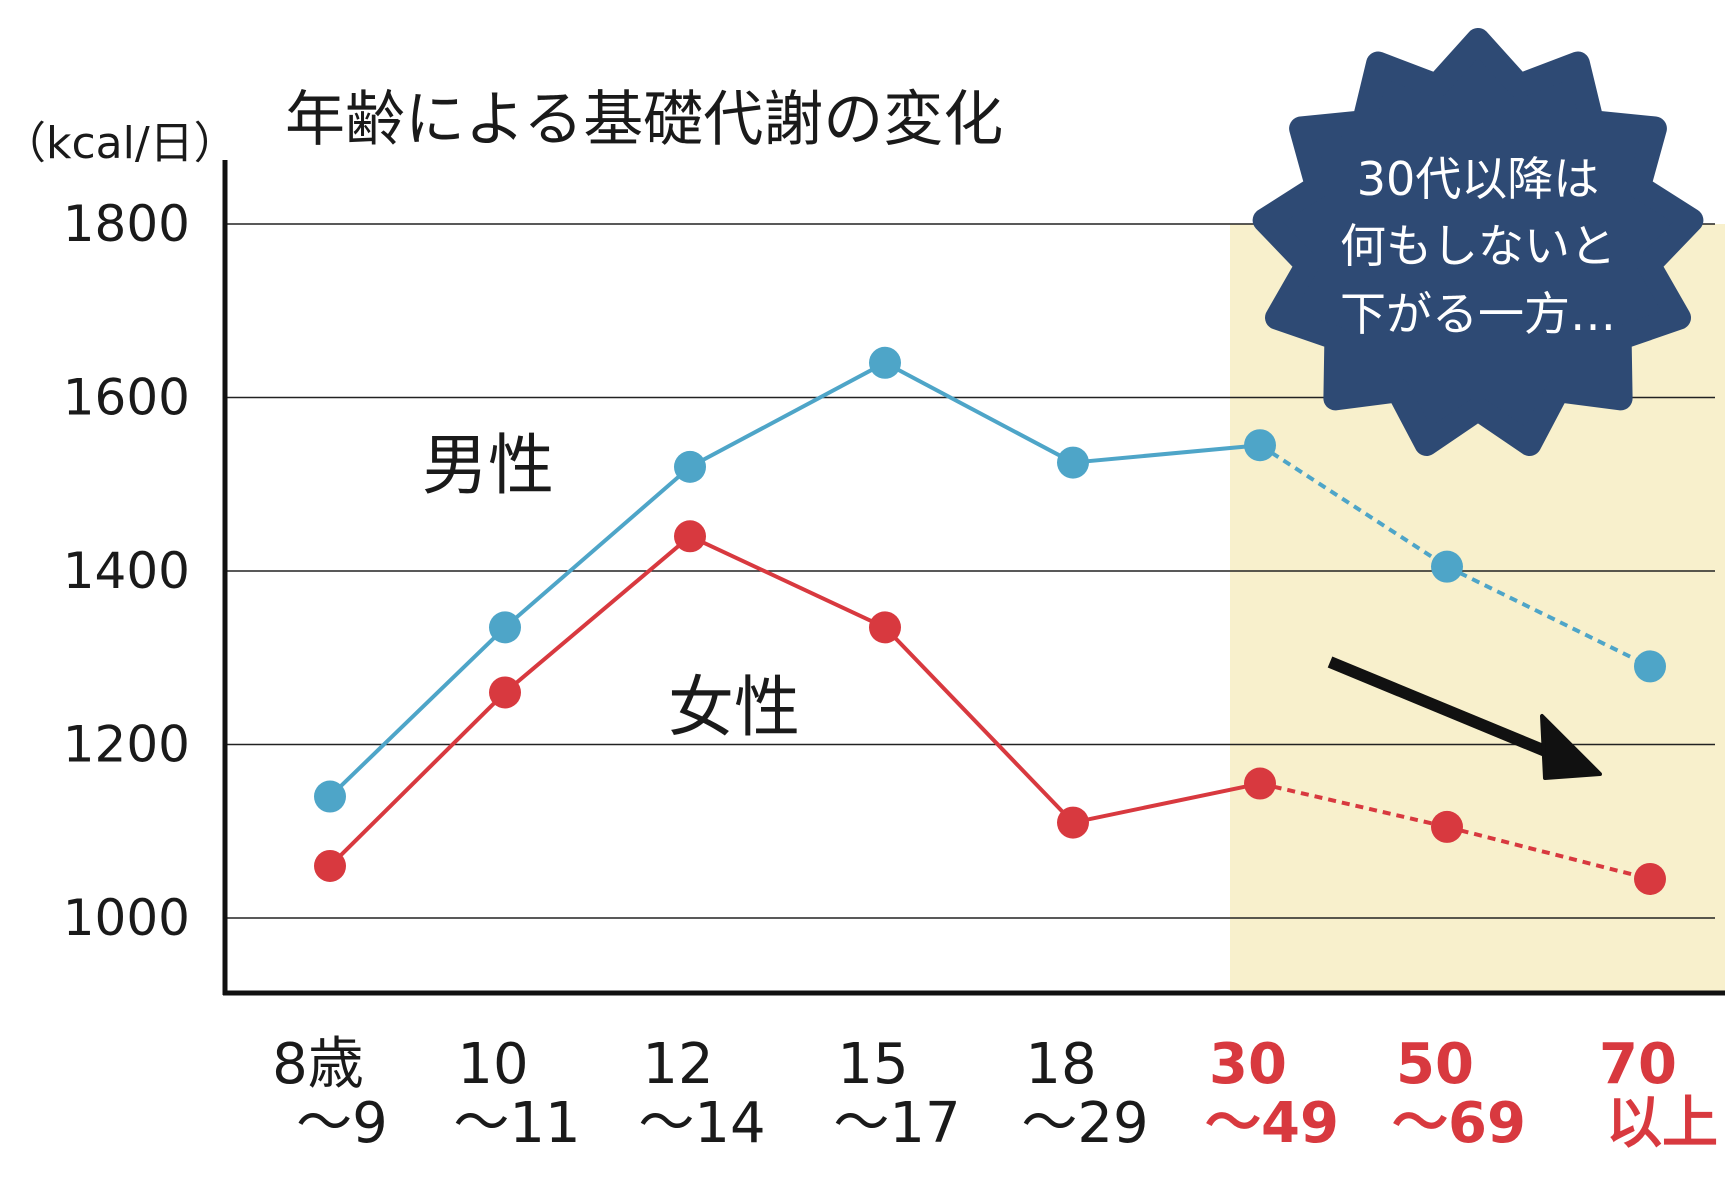 This screenshot has width=1735, height=1180. What do you see at coordinates (126, 224) in the screenshot?
I see `y-tick-1800: 1800` at bounding box center [126, 224].